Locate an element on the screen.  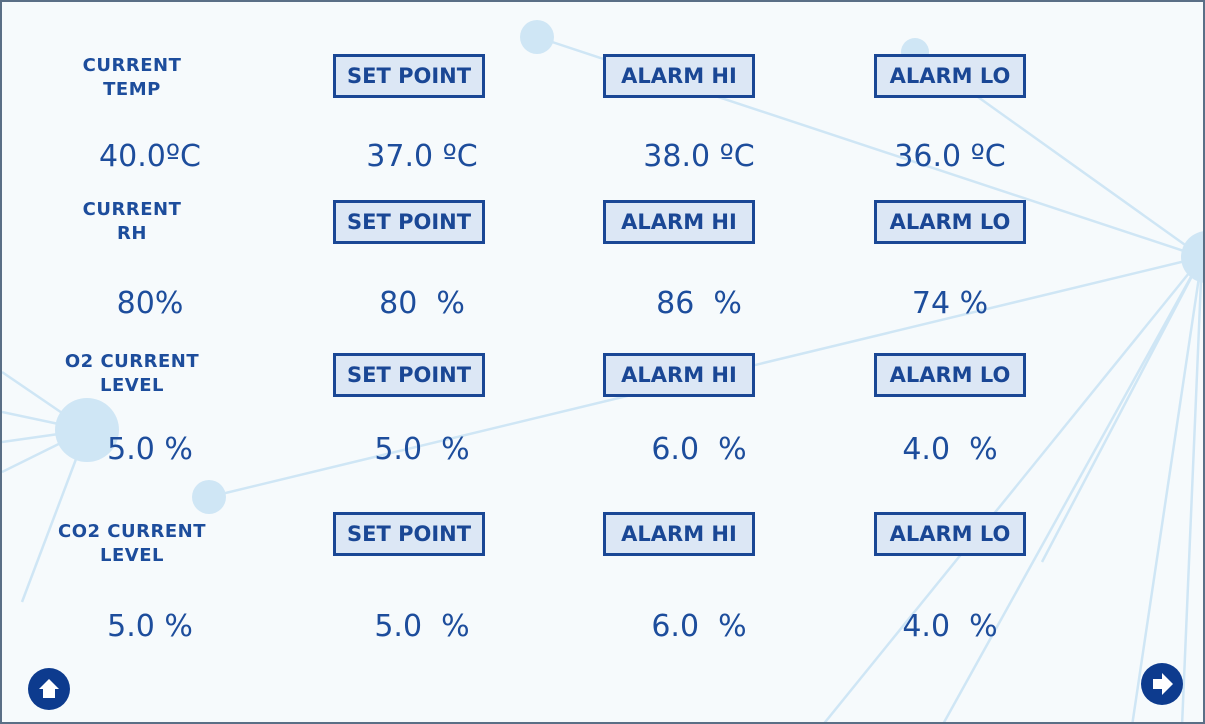
next-icon is located at coordinates (1163, 684).